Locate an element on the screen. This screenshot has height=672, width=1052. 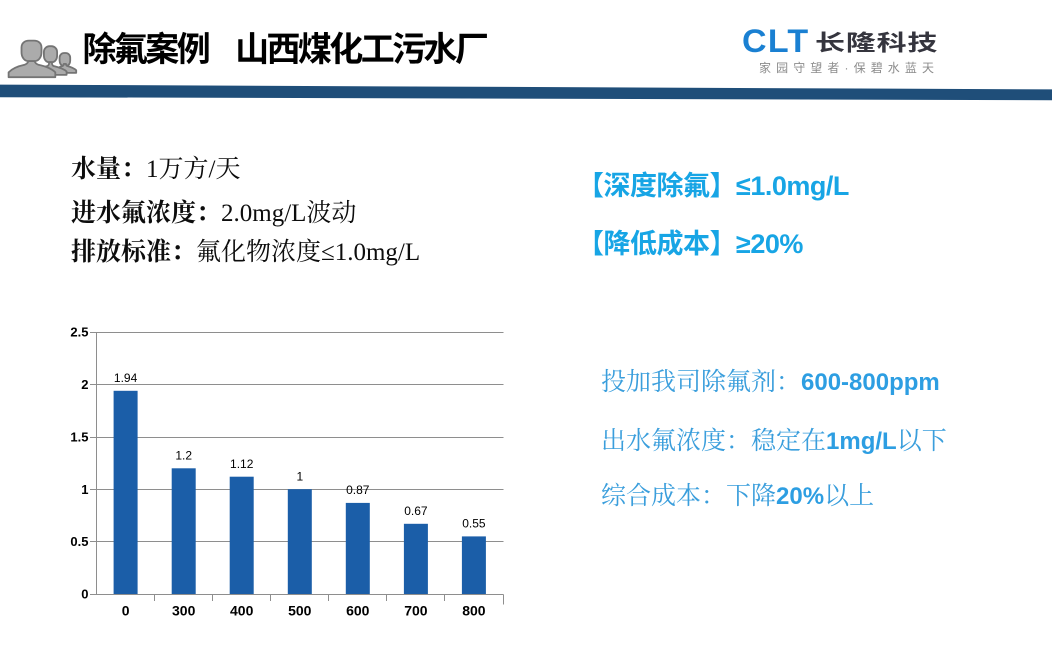
svg-text: 600 is located at coordinates (358, 611).